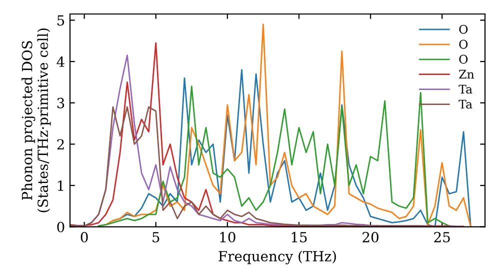  I want to click on x-tick-label: 5, so click(156, 237).